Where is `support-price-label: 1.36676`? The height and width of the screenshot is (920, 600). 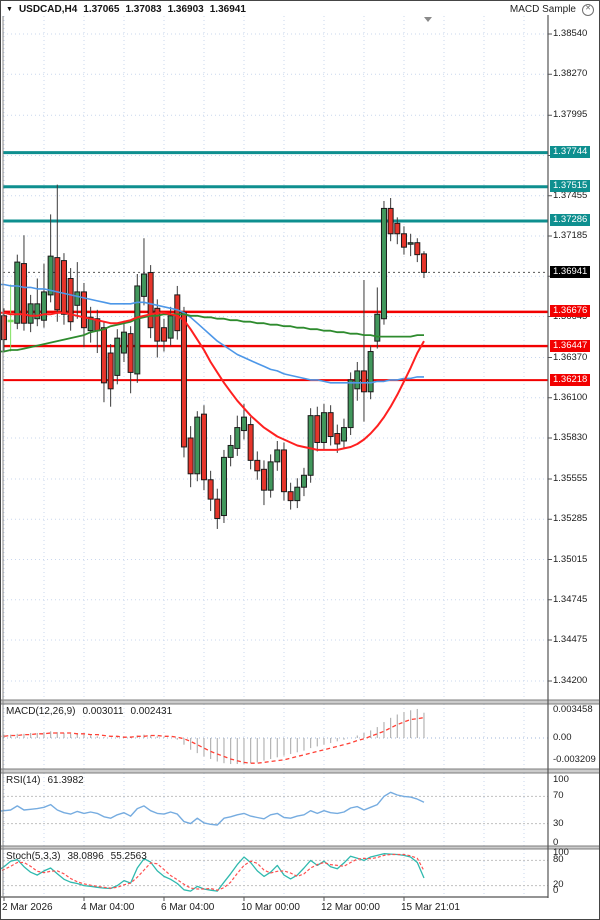 support-price-label: 1.36676 is located at coordinates (570, 311).